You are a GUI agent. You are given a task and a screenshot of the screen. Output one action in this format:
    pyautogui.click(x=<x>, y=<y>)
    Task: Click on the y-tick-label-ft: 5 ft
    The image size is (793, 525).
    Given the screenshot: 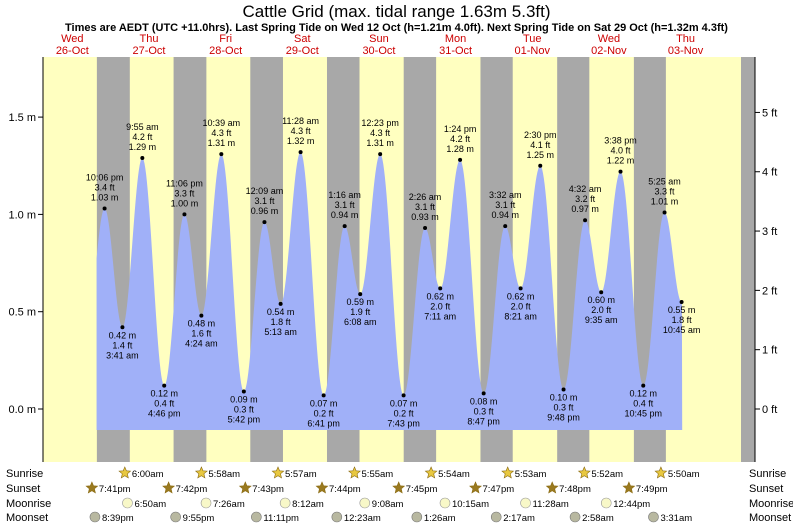 What is the action you would take?
    pyautogui.click(x=769, y=113)
    